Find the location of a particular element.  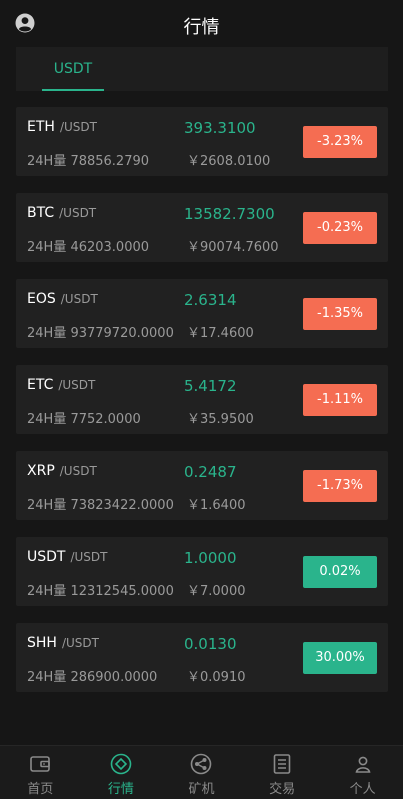

wallet-icon is located at coordinates (40, 764).